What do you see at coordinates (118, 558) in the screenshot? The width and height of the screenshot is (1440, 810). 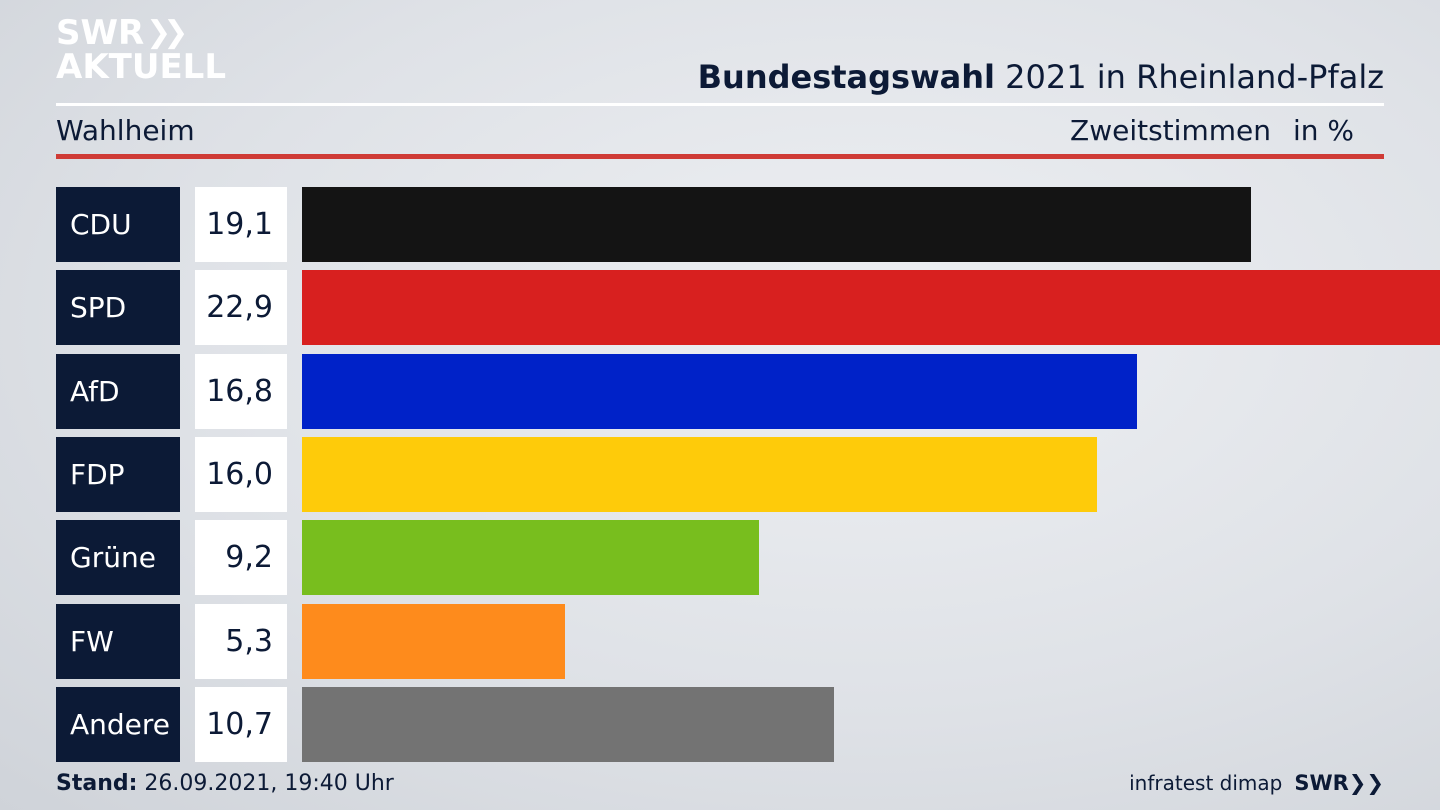 I see `party-label: Grüne` at bounding box center [118, 558].